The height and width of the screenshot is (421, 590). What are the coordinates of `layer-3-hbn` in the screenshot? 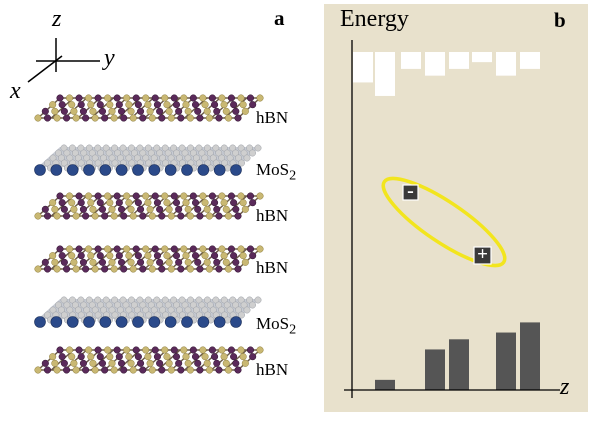 It's located at (149, 206).